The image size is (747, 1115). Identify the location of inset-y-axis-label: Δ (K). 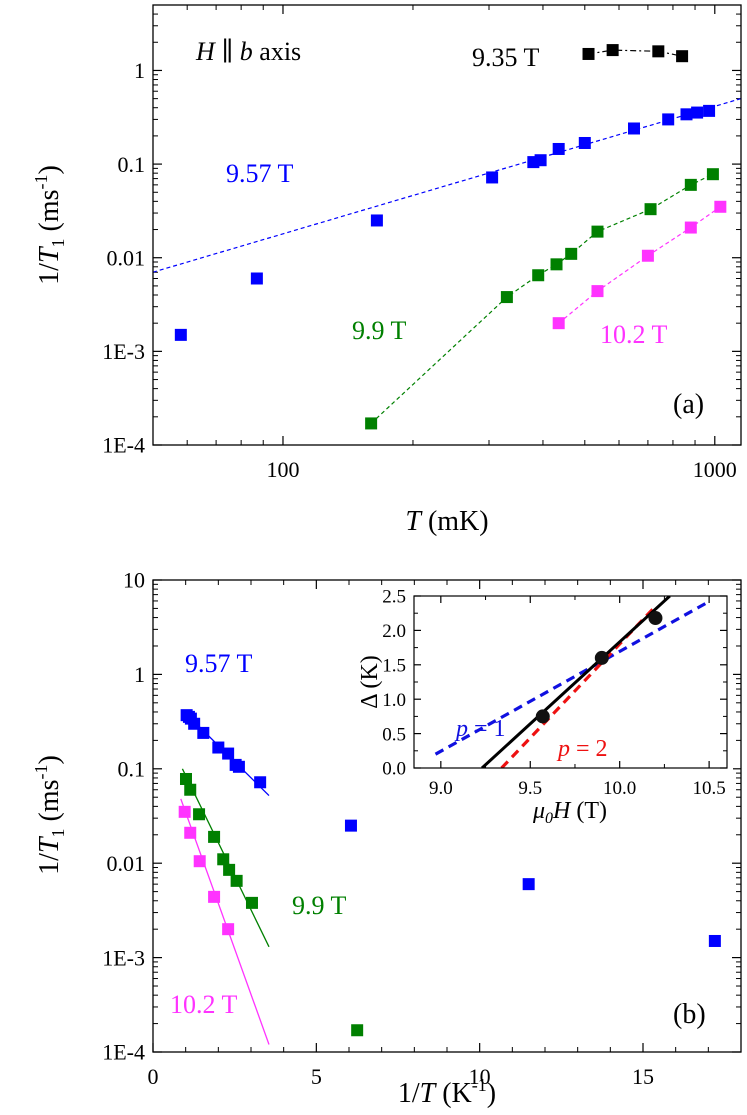
(370, 681).